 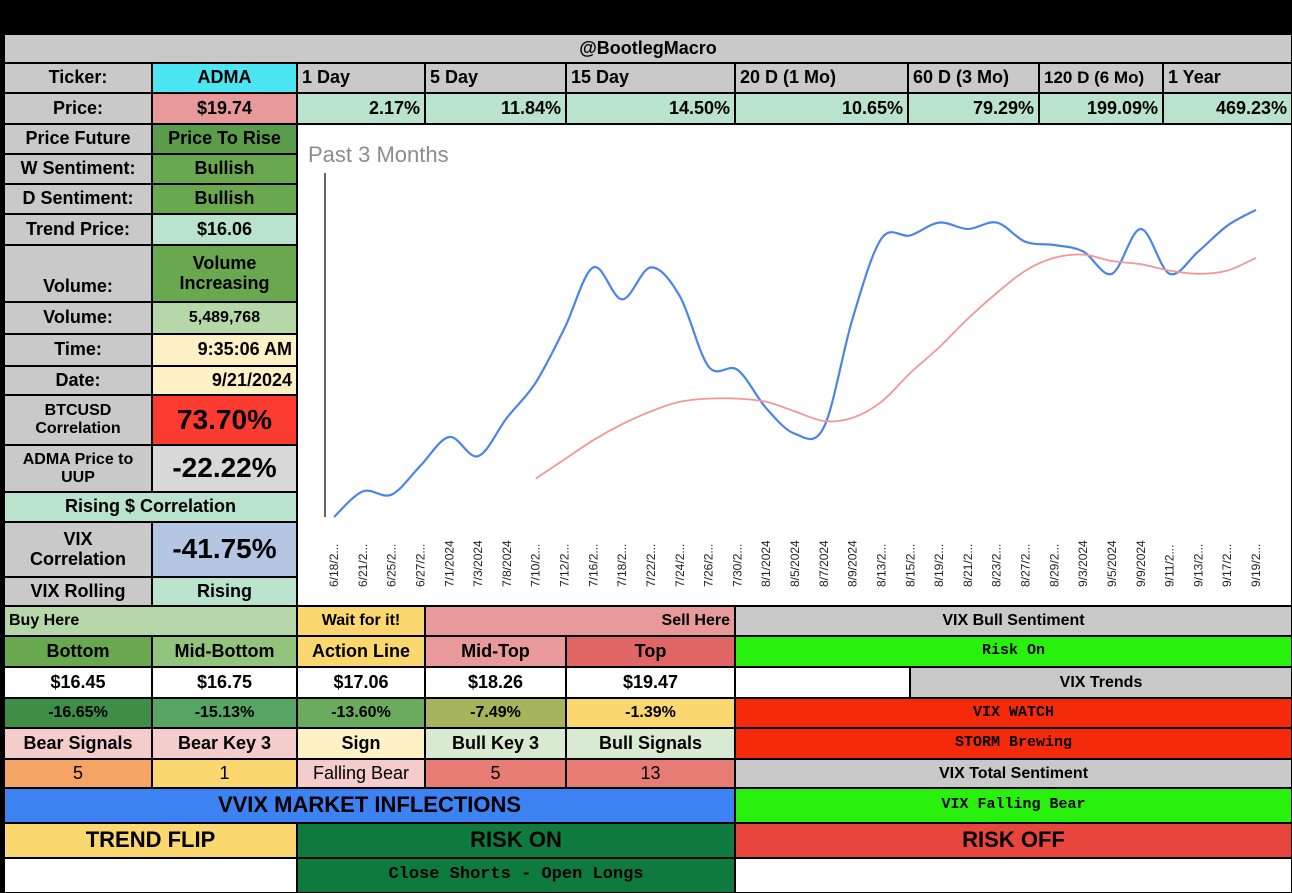 I want to click on ticker-value: ADMA, so click(x=224, y=78).